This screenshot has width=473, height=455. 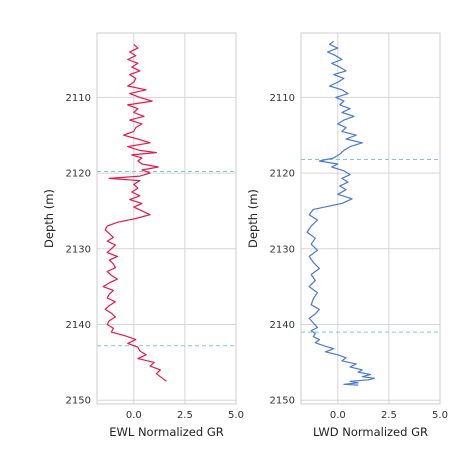 I want to click on ewl-y-axis-label: Depth (m), so click(x=49, y=218).